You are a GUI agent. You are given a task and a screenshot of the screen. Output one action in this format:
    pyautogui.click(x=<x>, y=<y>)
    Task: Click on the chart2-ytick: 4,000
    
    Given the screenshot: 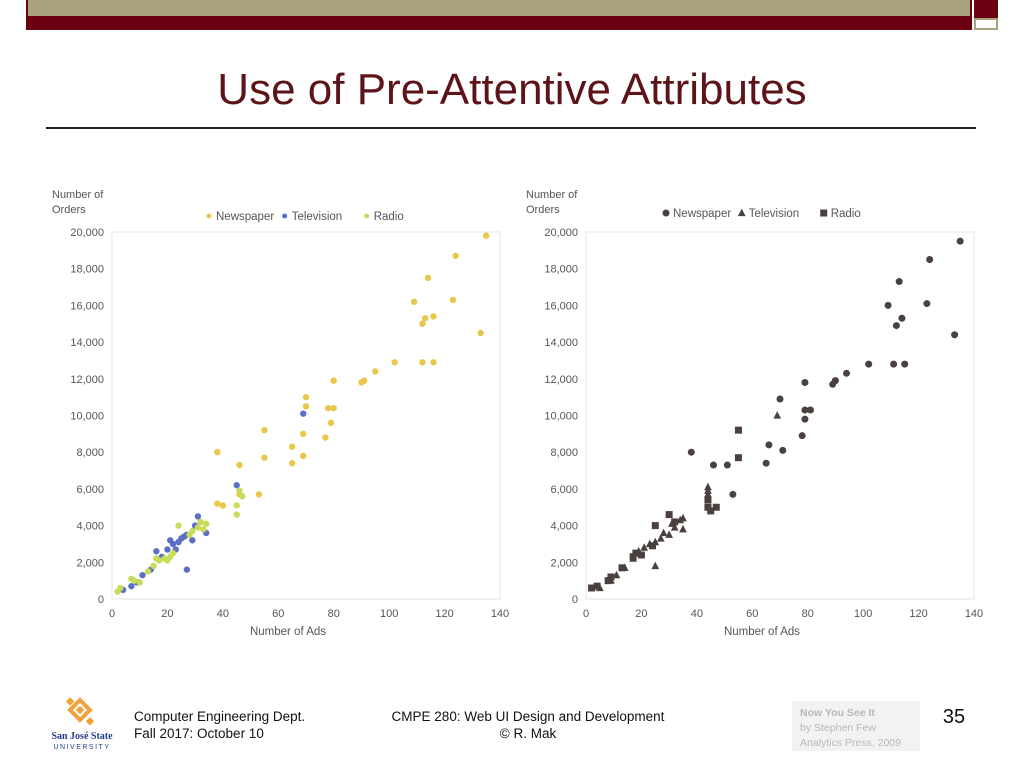 What is the action you would take?
    pyautogui.click(x=564, y=527)
    